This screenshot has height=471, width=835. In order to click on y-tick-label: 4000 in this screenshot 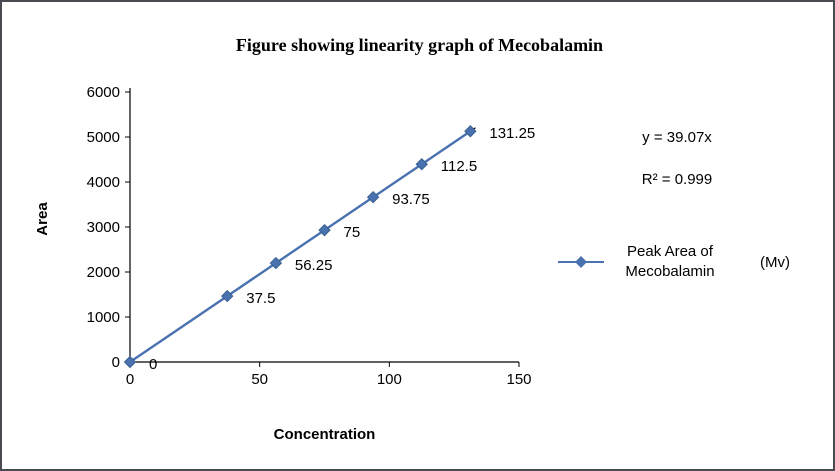, I will do `click(103, 182)`.